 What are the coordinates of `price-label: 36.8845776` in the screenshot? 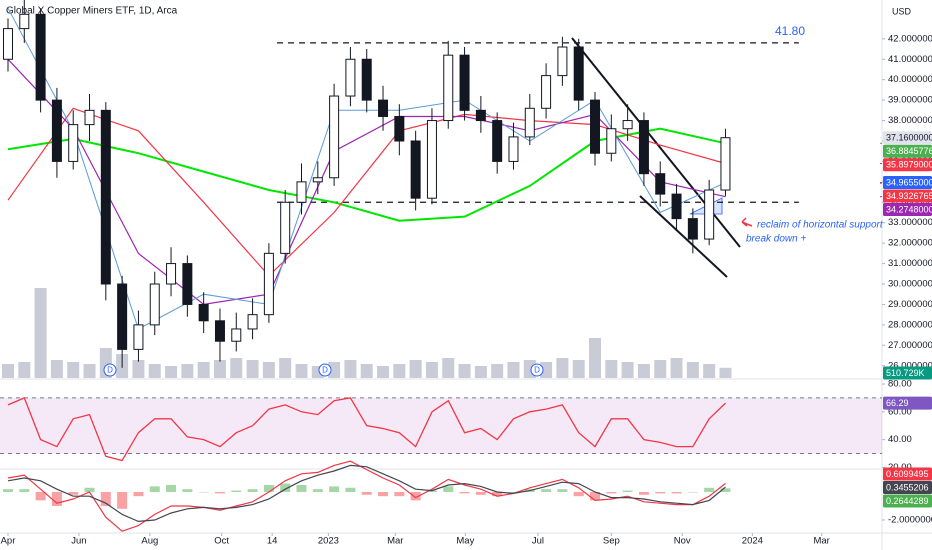 It's located at (909, 151).